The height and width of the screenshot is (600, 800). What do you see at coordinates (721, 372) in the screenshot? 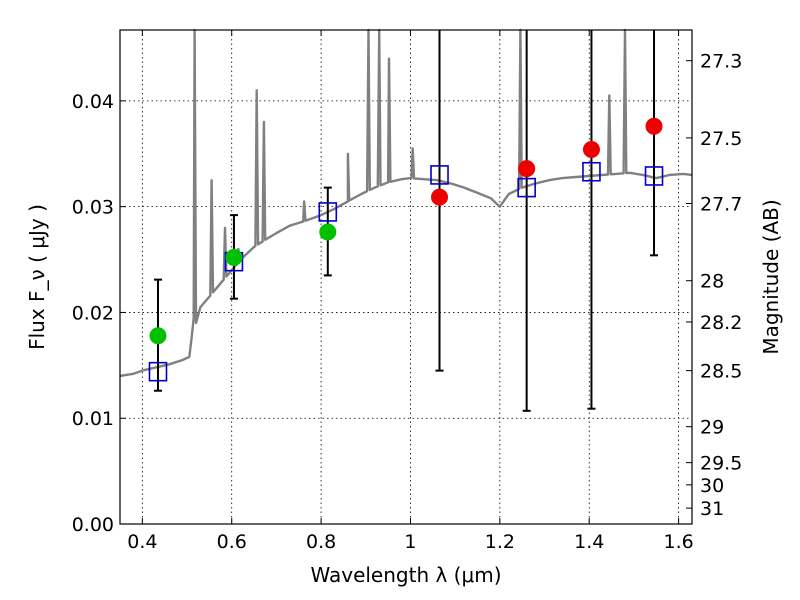
I see `right-tick-label: 28.5` at bounding box center [721, 372].